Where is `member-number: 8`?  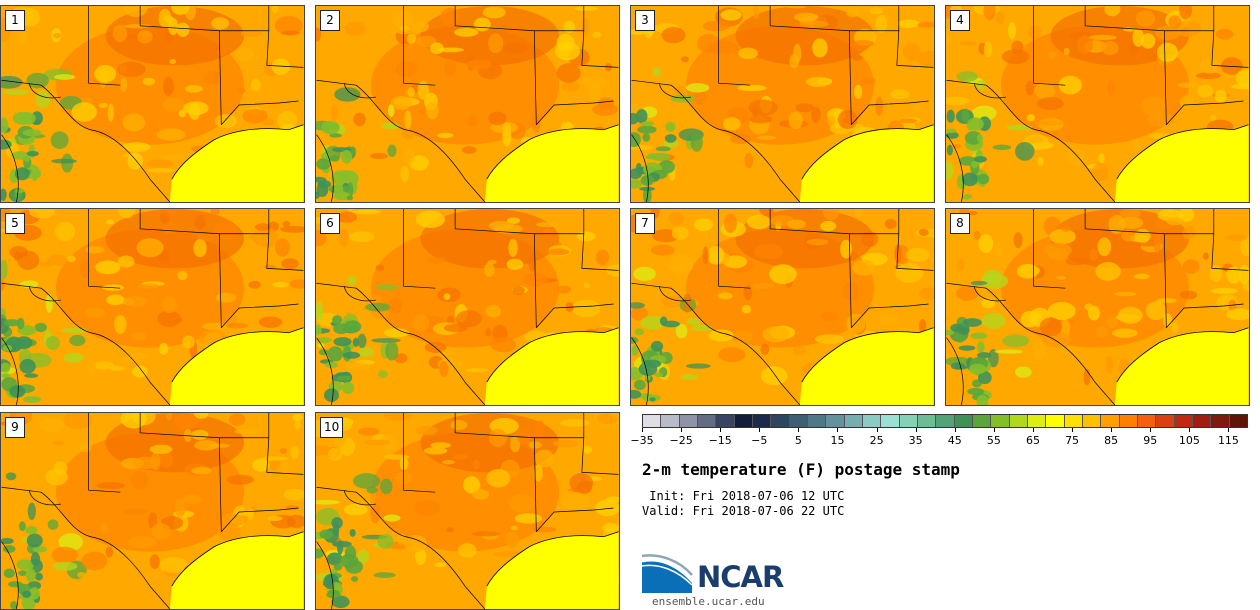 member-number: 8 is located at coordinates (960, 223).